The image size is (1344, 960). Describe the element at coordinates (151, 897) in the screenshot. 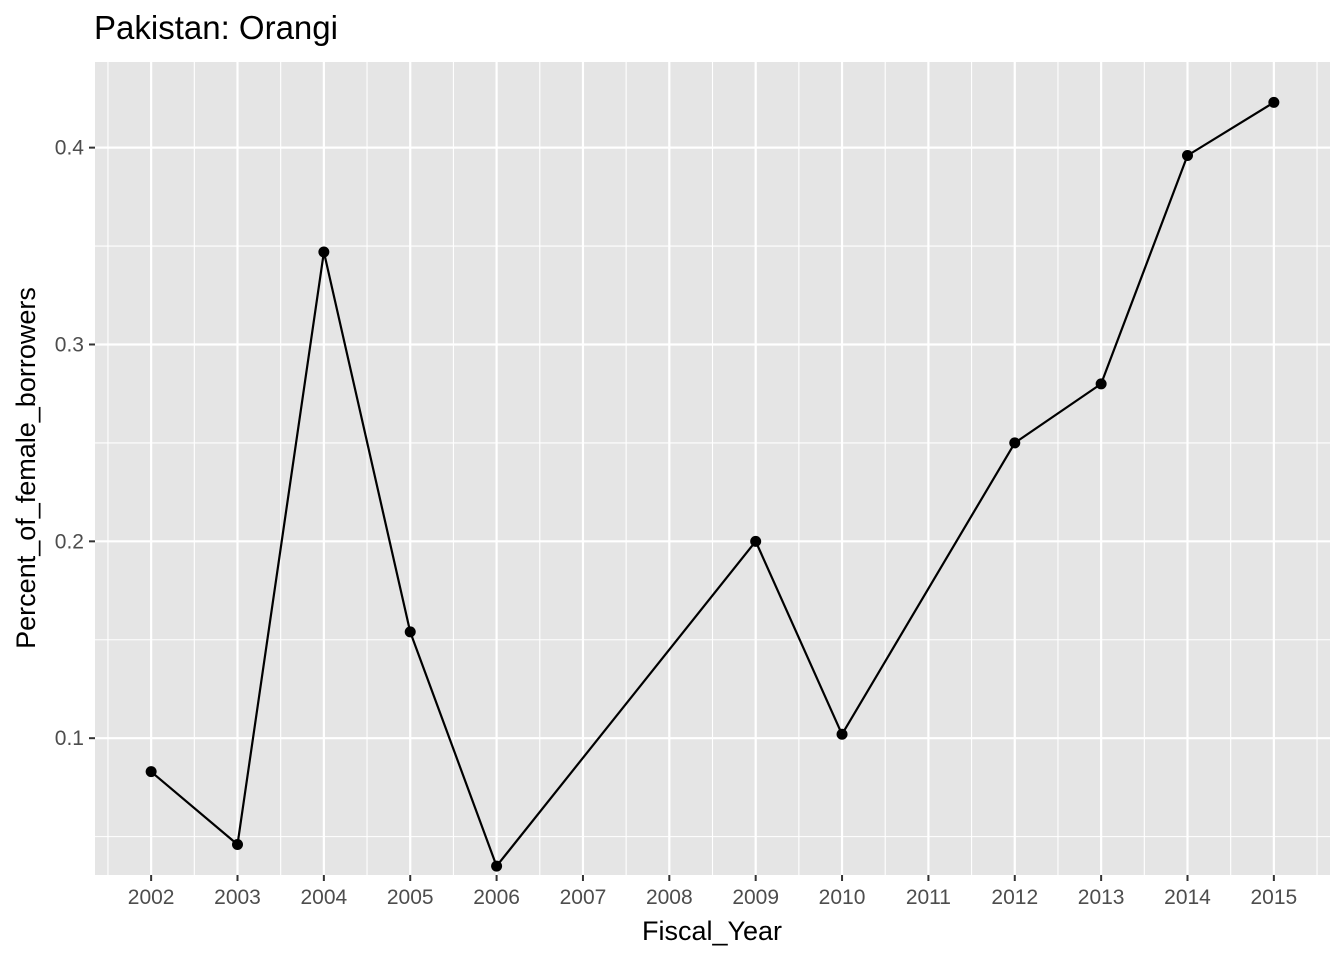

I see `x-tick-label: 2002` at that location.